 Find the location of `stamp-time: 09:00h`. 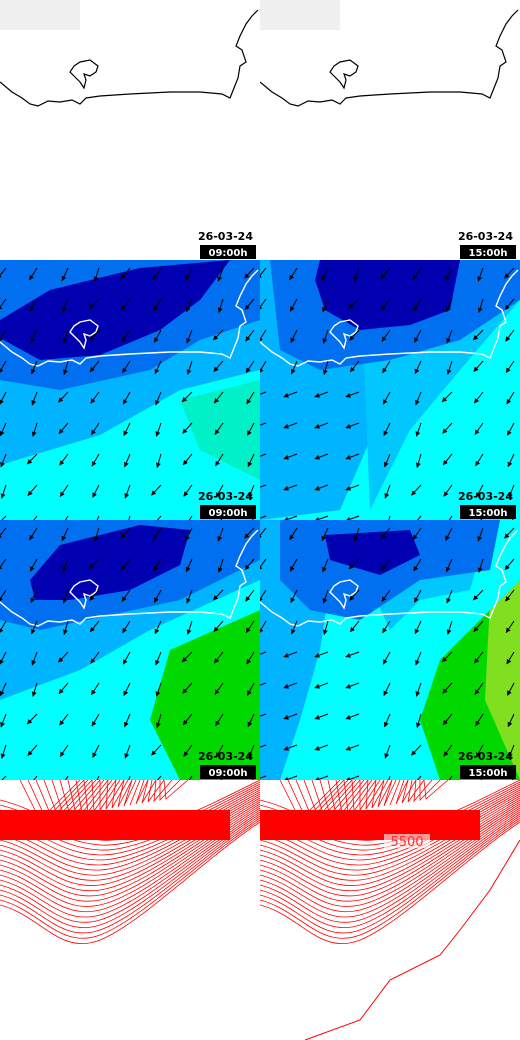

stamp-time: 09:00h is located at coordinates (228, 773).